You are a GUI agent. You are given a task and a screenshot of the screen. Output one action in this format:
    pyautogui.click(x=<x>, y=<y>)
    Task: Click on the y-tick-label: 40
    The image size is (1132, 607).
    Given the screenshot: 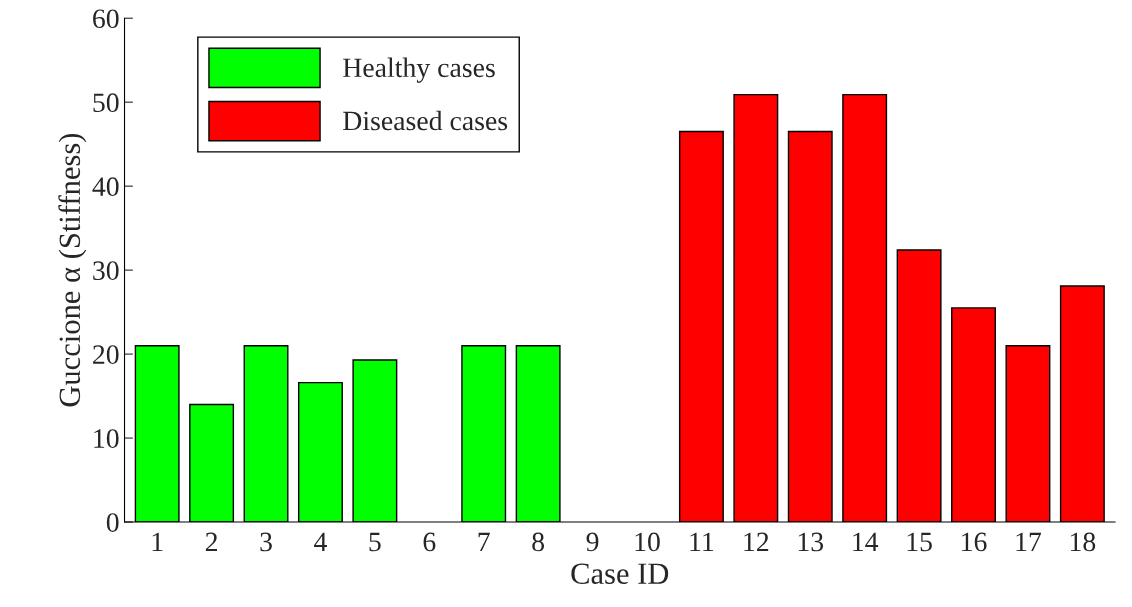 What is the action you would take?
    pyautogui.click(x=105, y=187)
    